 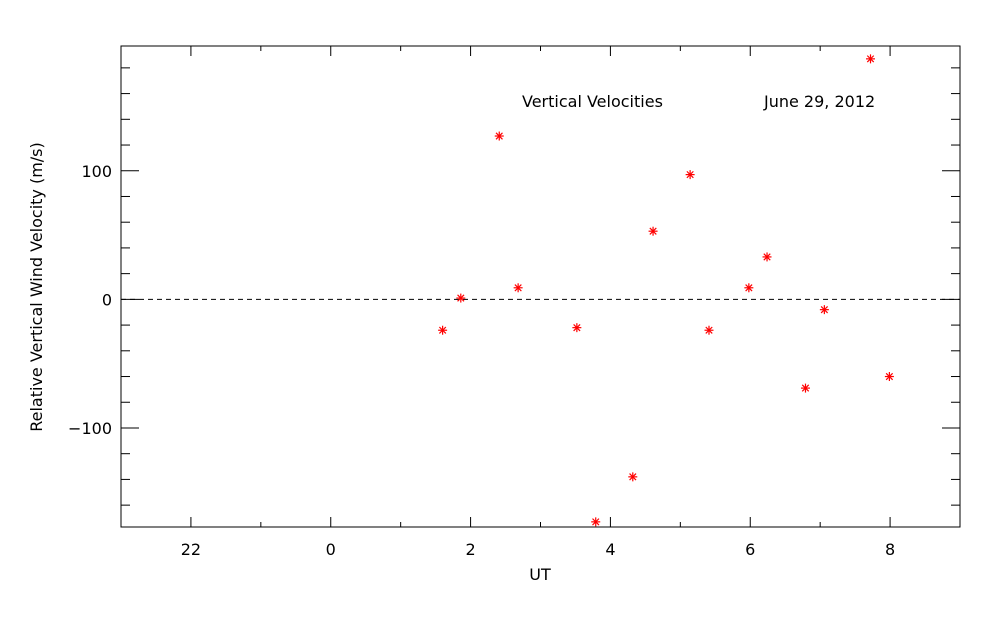 What do you see at coordinates (96, 171) in the screenshot?
I see `y-tick-label: 100` at bounding box center [96, 171].